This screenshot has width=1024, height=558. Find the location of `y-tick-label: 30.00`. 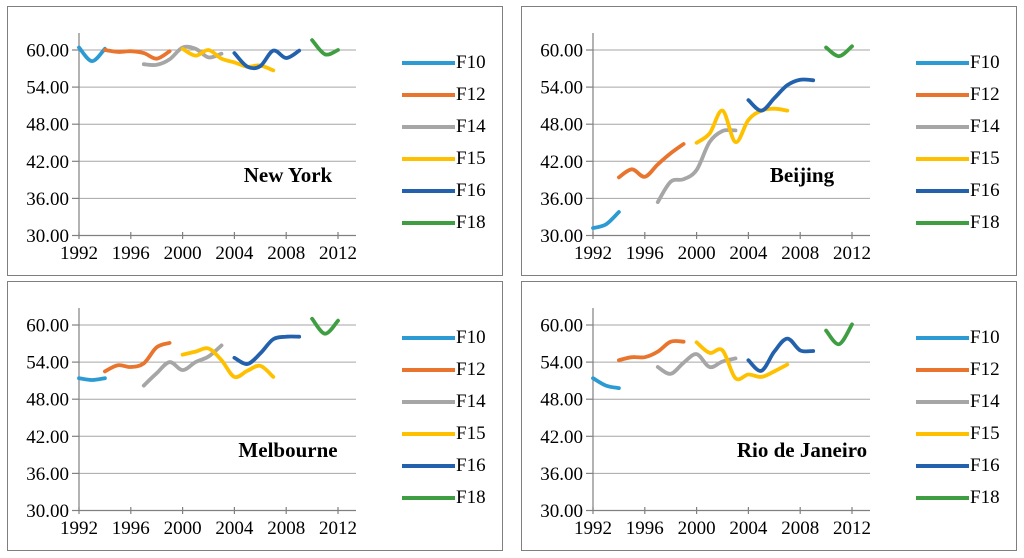

y-tick-label: 30.00 is located at coordinates (47, 511).